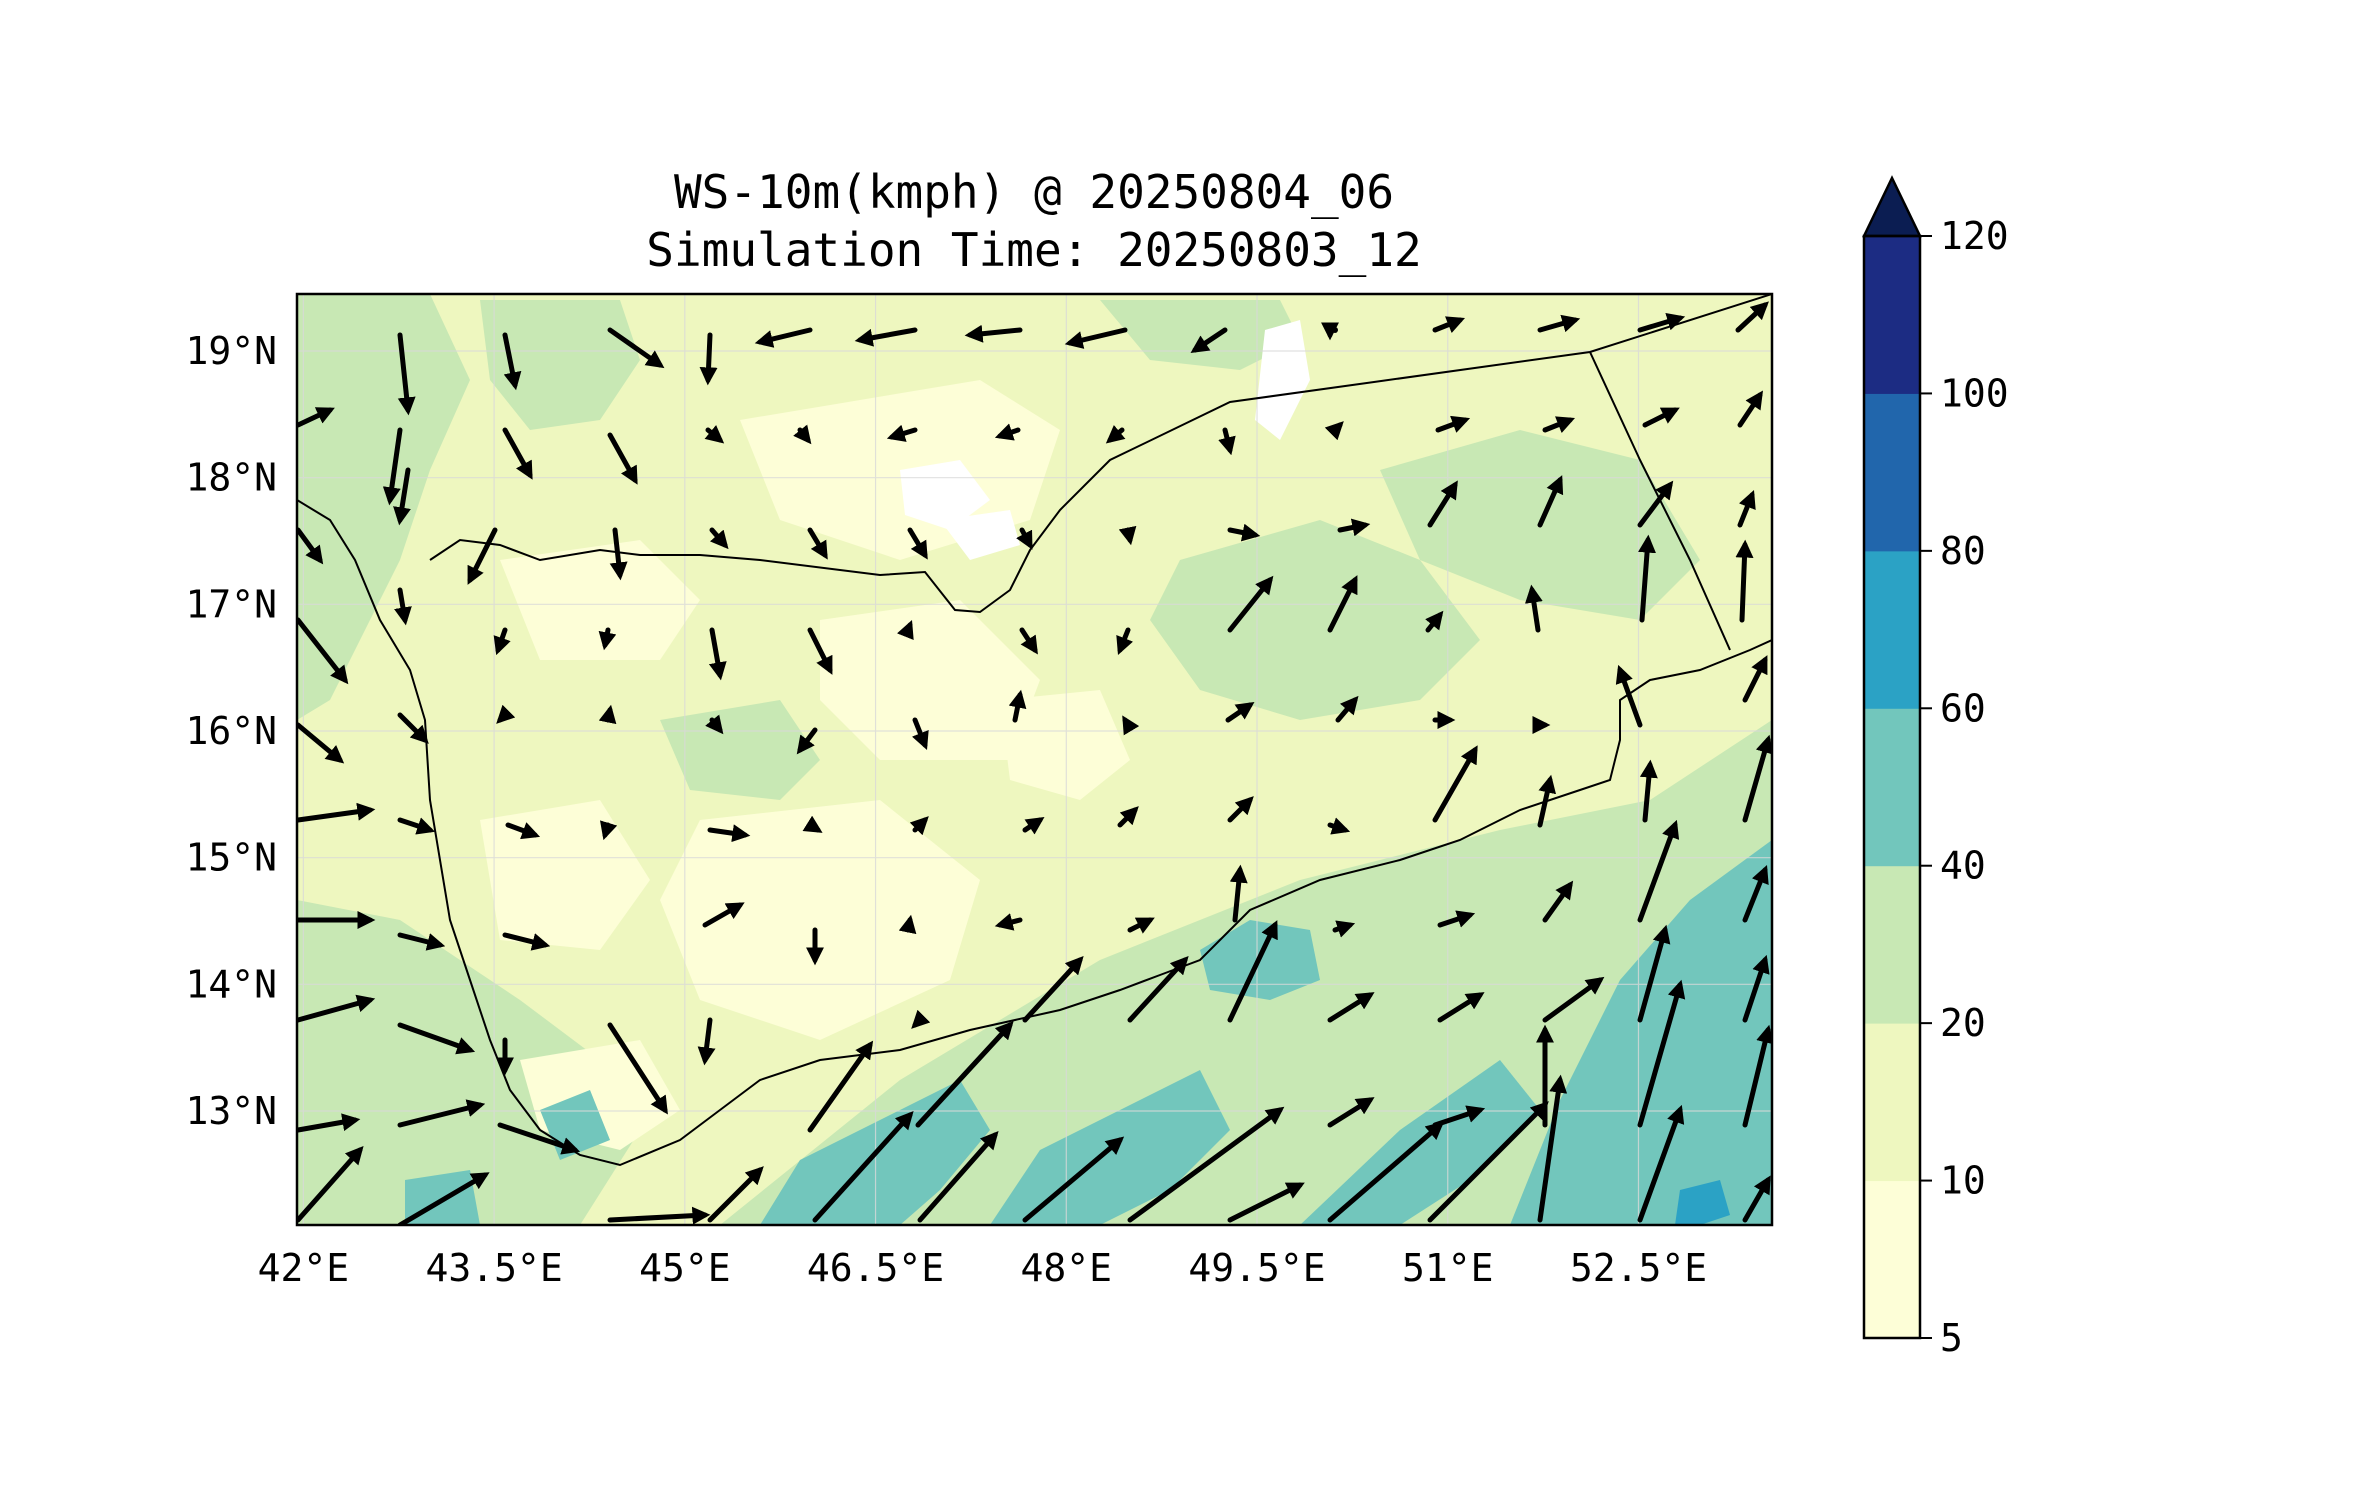  I want to click on latitude-axis: 13°N 14°N 15°N 16°N 17°N 18°N 19°N, so click(231, 731).